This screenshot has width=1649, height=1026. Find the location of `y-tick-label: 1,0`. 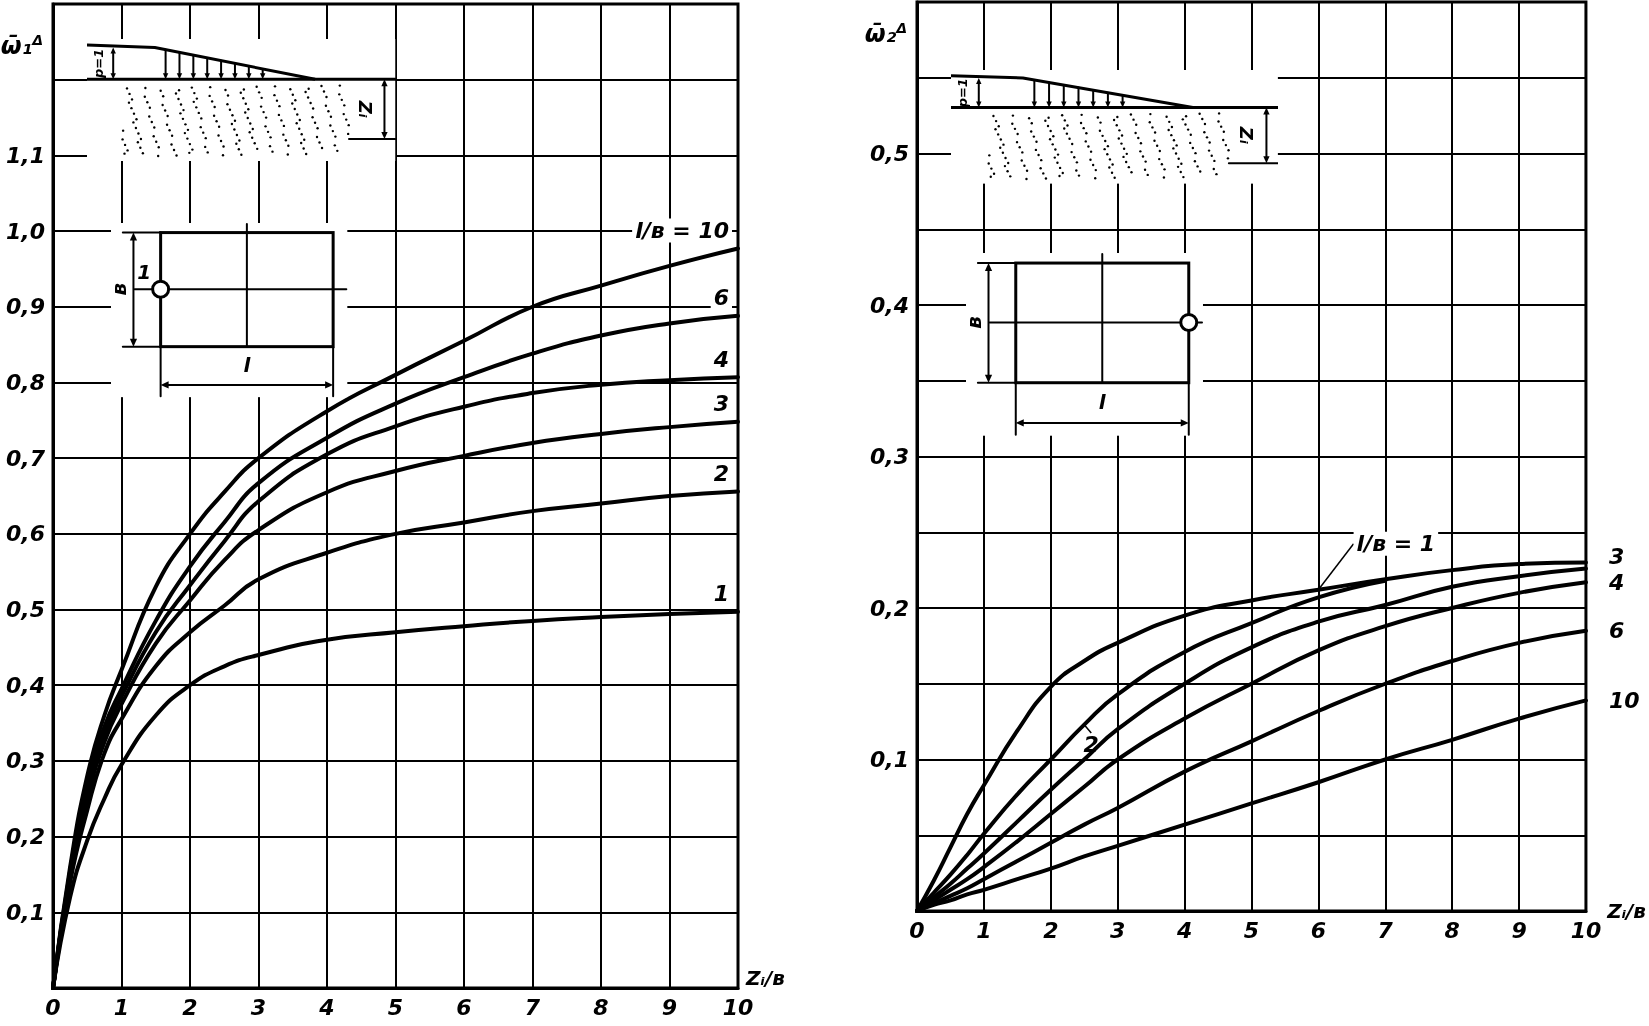

y-tick-label: 1,0 is located at coordinates (25, 231).